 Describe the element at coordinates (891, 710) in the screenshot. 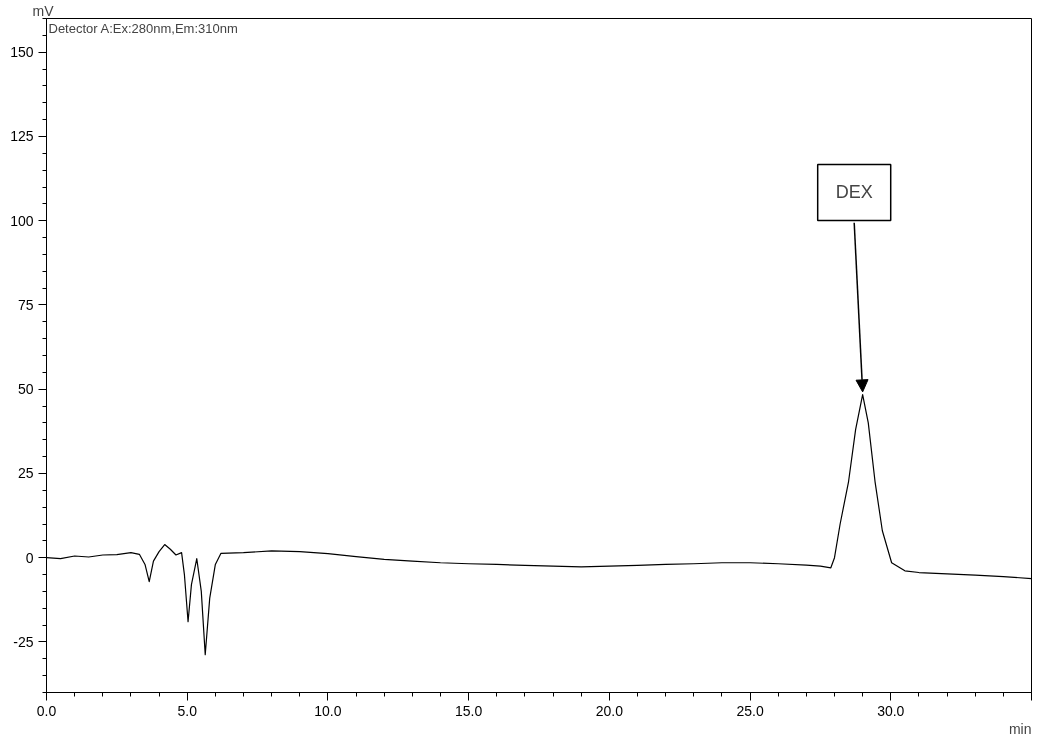

I see `x-tick-label: 30.0` at that location.